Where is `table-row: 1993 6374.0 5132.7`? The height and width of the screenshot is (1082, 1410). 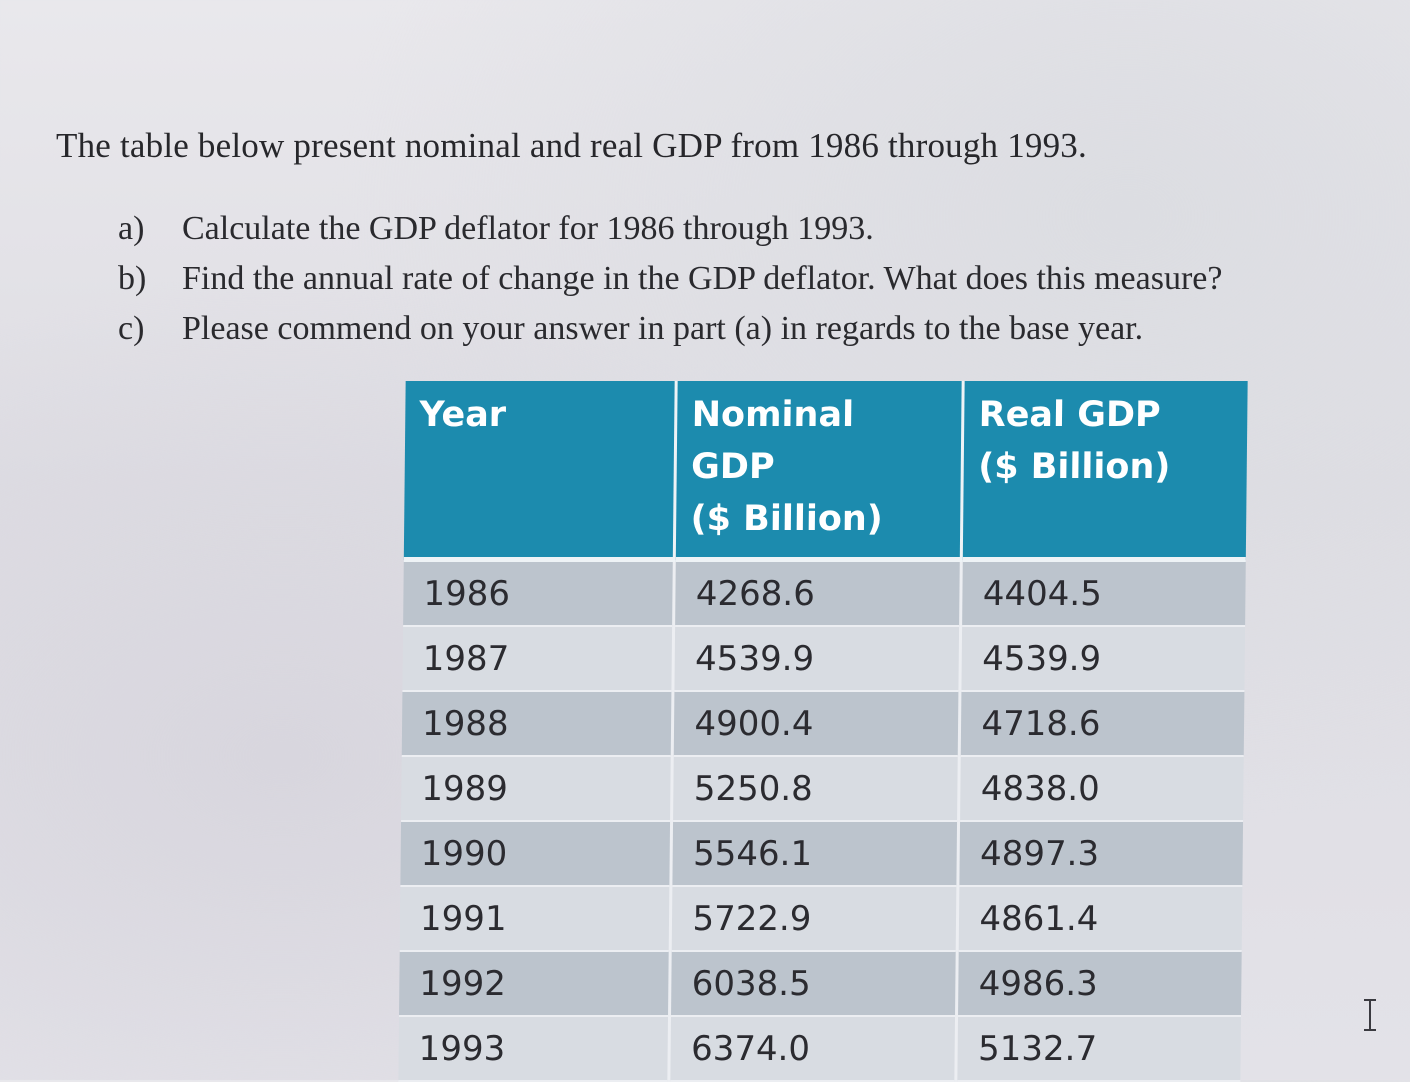
table-row: 1993 6374.0 5132.7 is located at coordinates (820, 1048).